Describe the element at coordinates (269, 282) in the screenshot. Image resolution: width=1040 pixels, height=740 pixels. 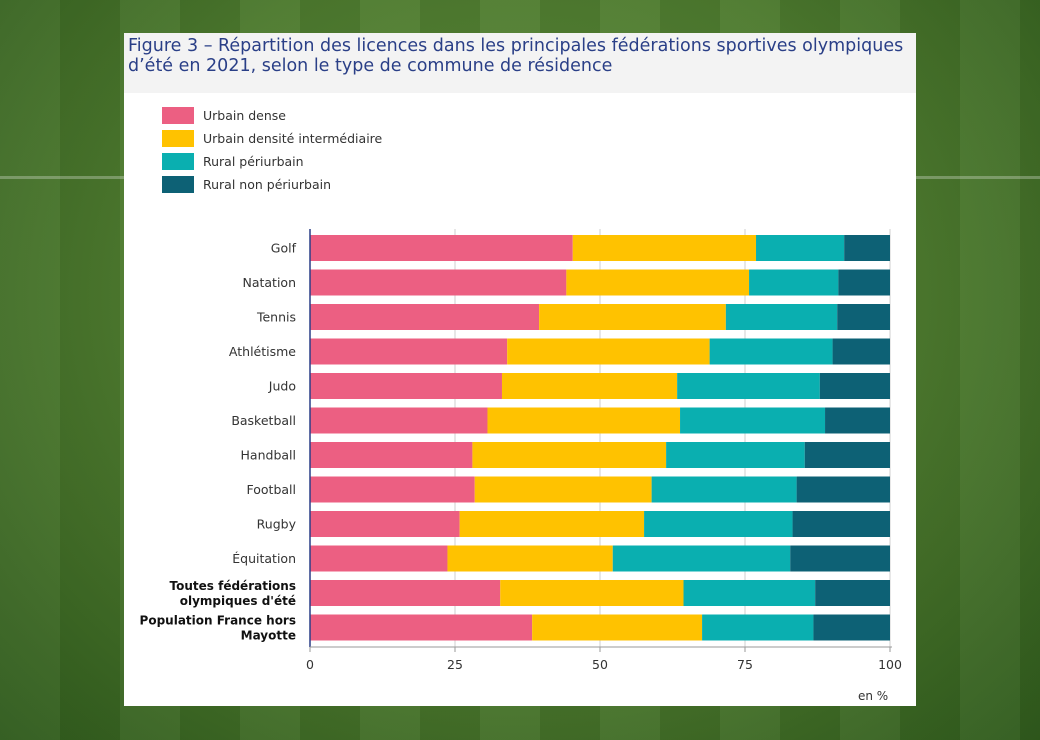
I see `category-label: Natation` at that location.